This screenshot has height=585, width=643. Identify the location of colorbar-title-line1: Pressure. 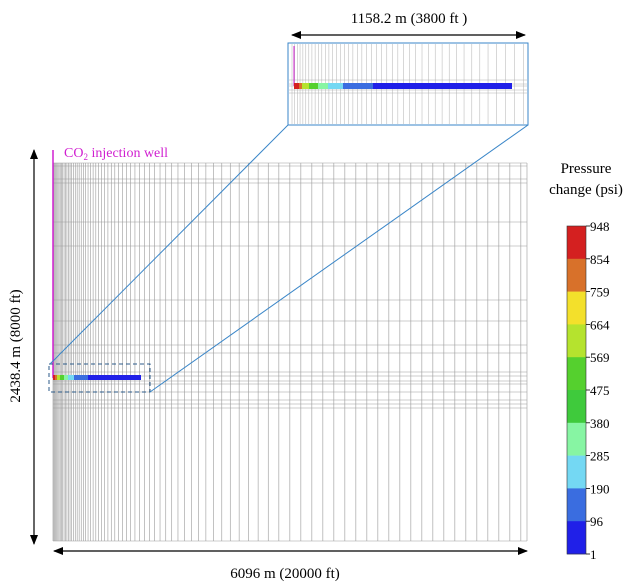
(586, 169).